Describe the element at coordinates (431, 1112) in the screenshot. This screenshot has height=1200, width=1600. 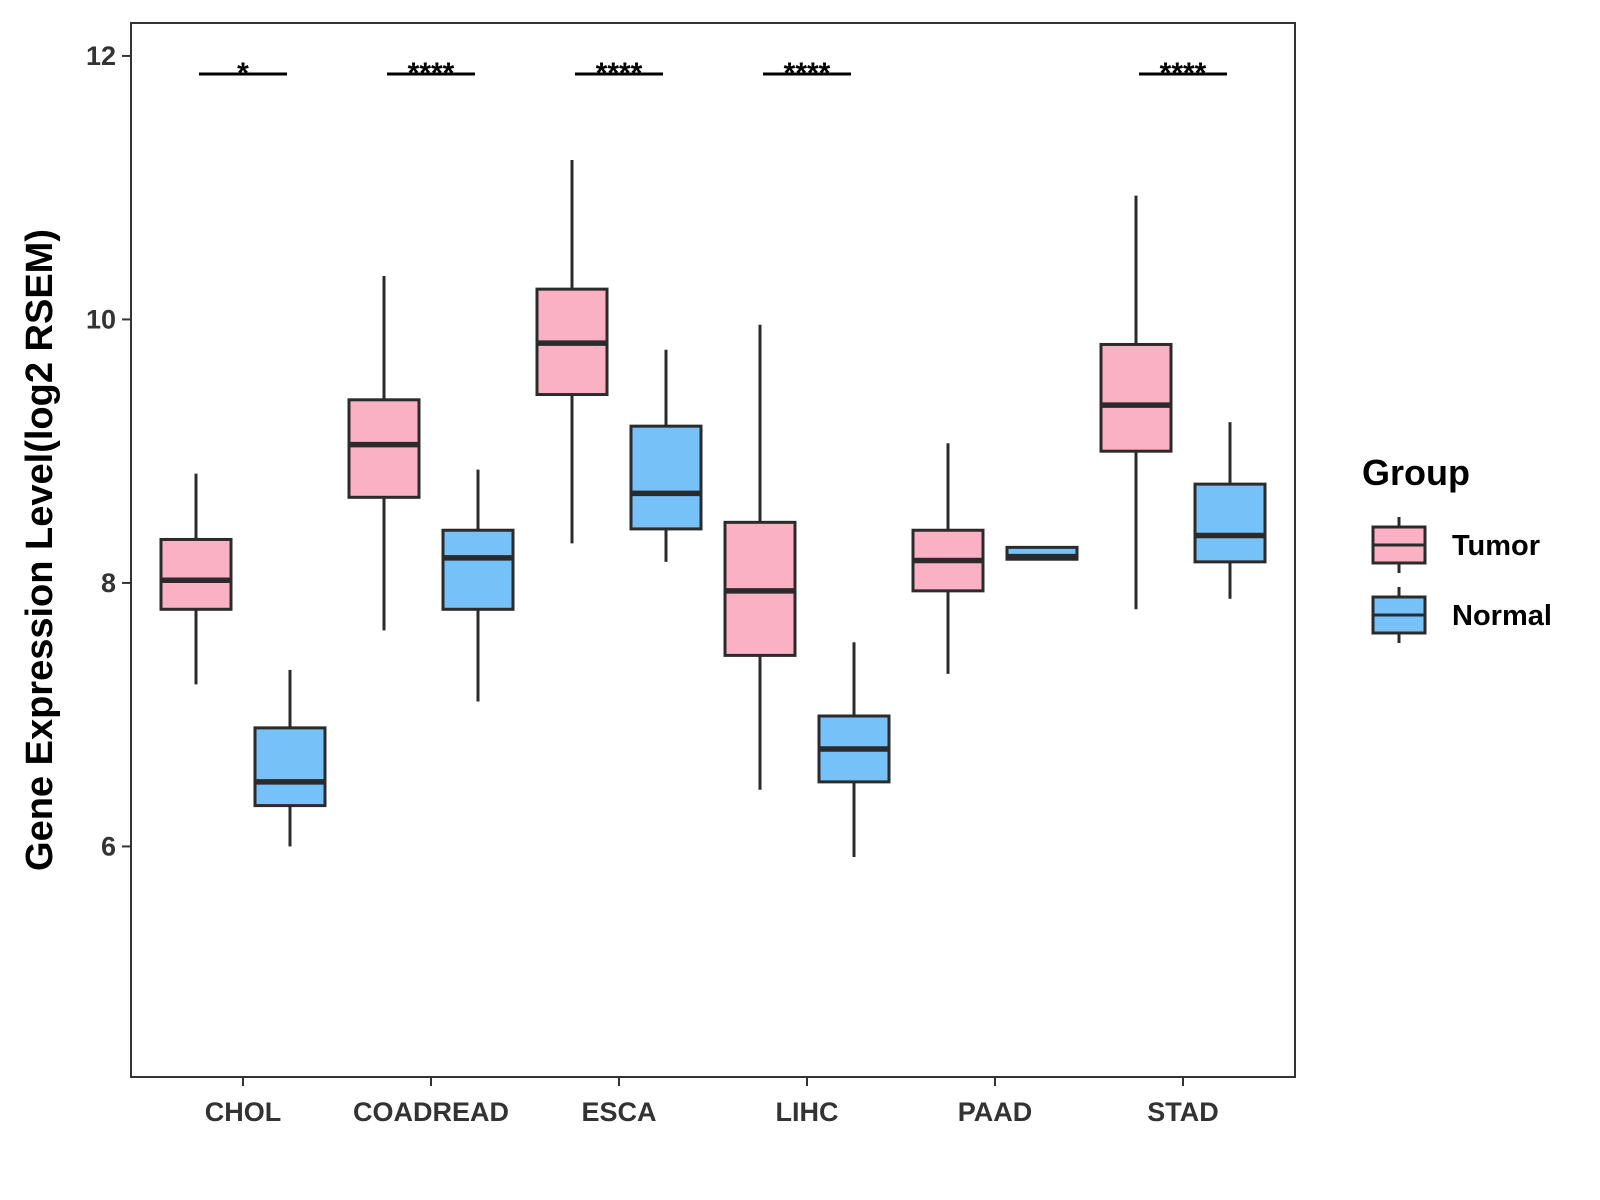
I see `x-tick-label: COADREAD` at that location.